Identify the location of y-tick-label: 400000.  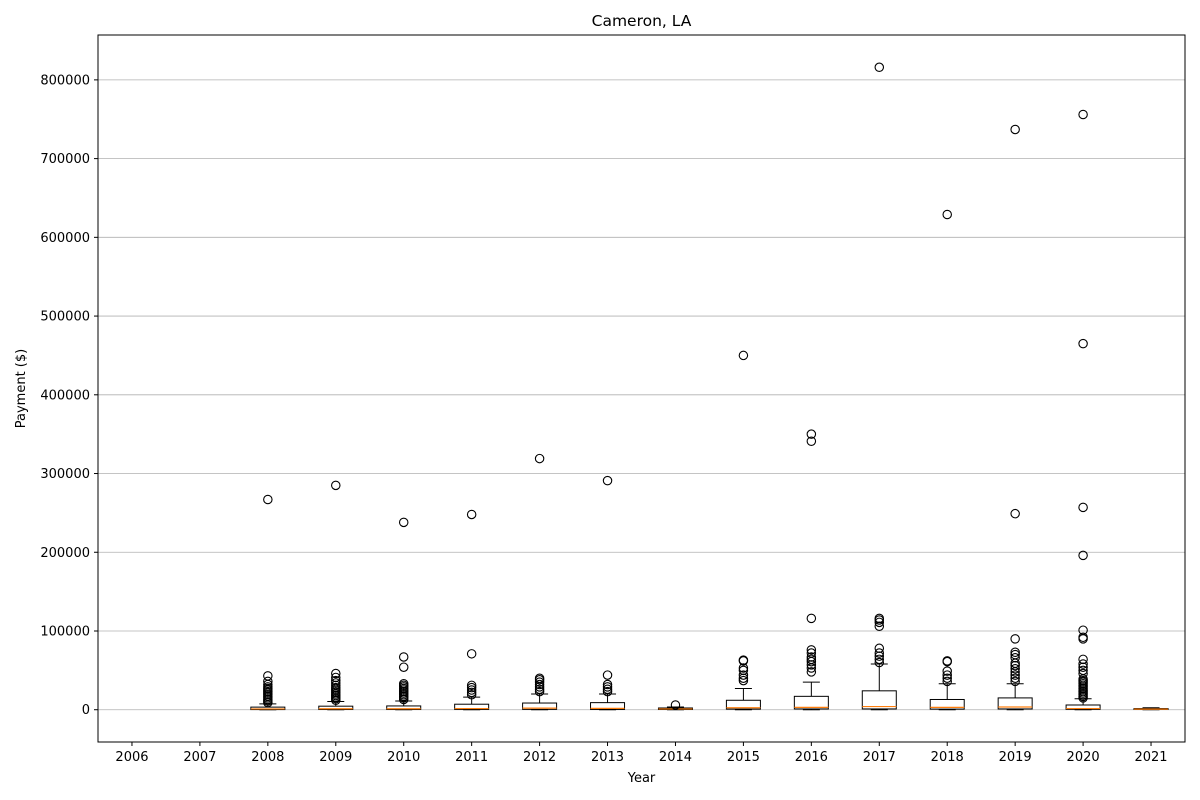
(65, 395).